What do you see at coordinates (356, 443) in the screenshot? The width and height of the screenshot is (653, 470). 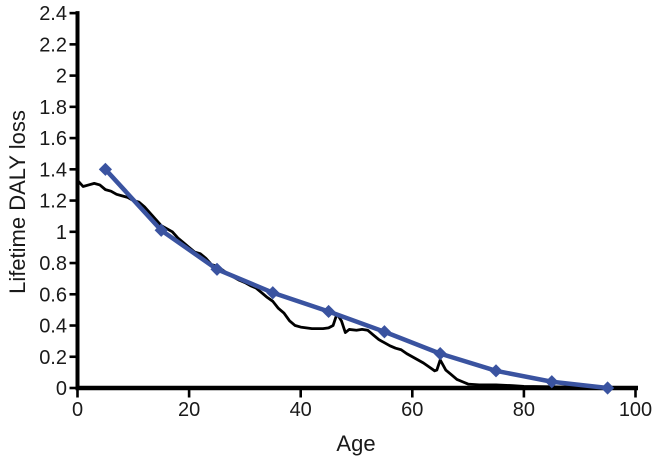 I see `x-axis-title: Age` at bounding box center [356, 443].